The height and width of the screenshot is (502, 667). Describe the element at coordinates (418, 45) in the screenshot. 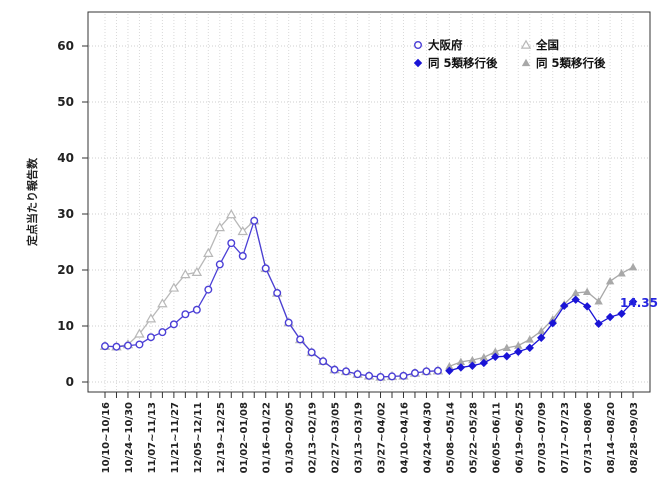

I see `legend-marker-osaka` at that location.